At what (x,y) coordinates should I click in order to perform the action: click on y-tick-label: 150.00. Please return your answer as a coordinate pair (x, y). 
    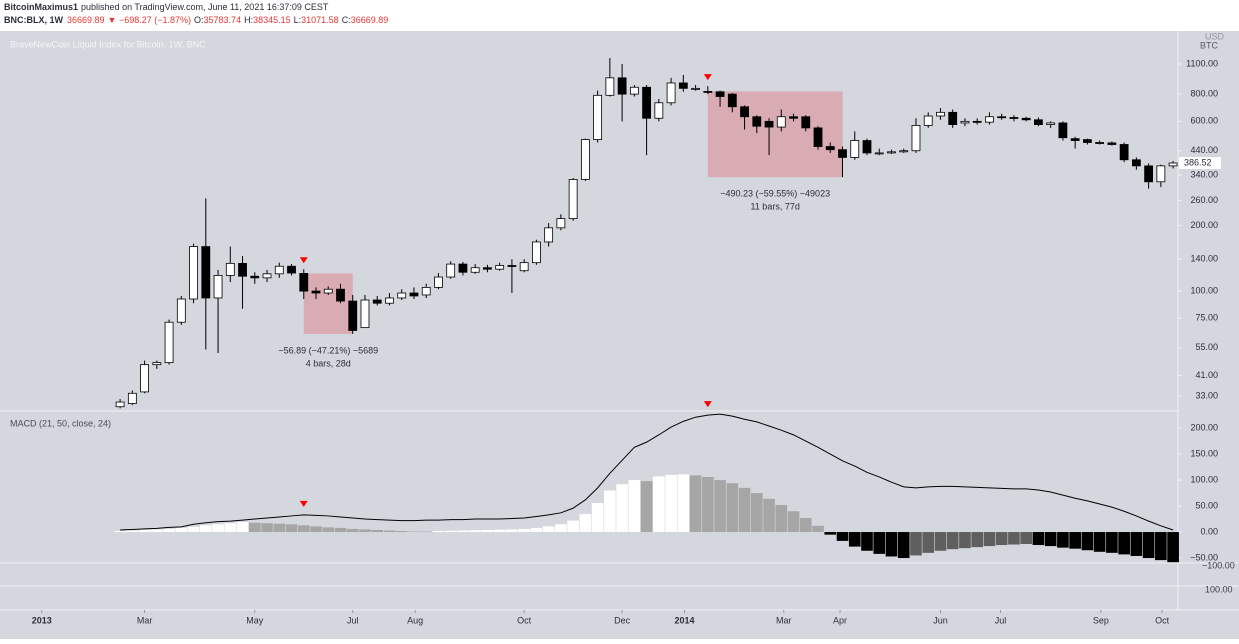
    Looking at the image, I should click on (1204, 453).